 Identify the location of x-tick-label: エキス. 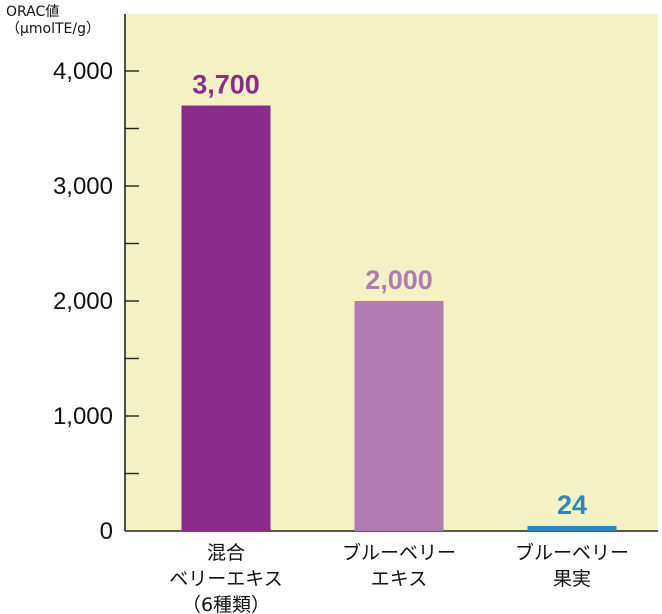
(399, 579).